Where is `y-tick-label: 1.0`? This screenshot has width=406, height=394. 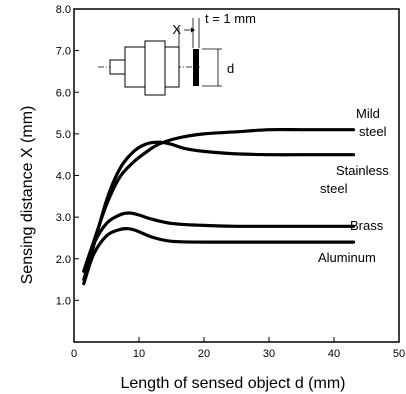 y-tick-label: 1.0 is located at coordinates (63, 301).